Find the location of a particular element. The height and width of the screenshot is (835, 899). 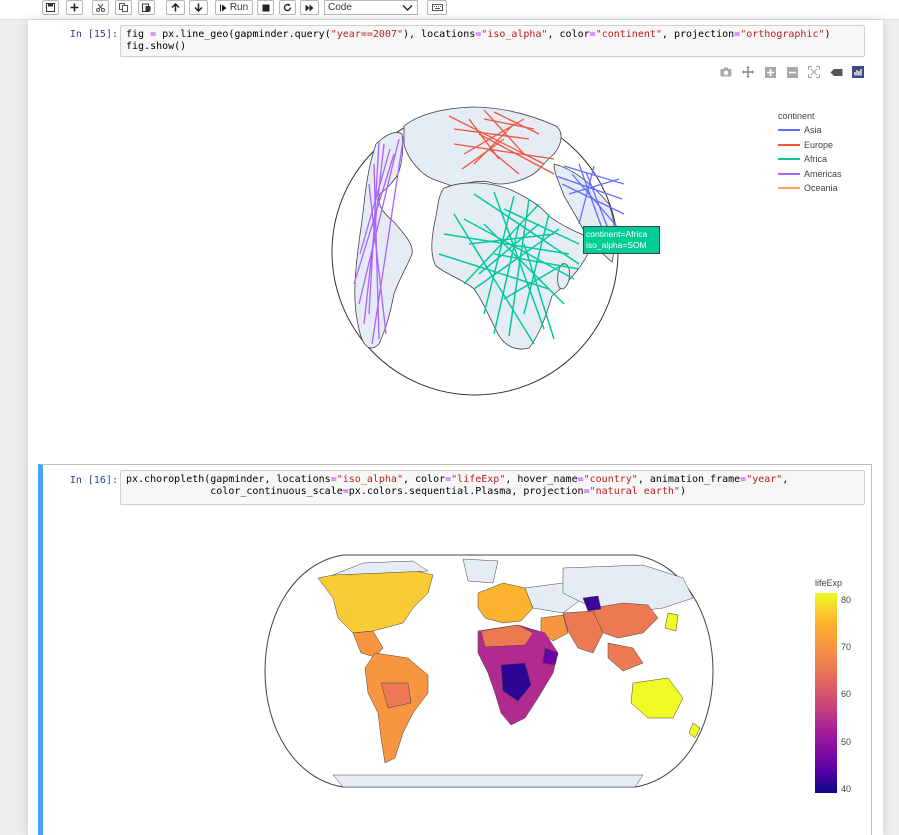

restart-run-all-button is located at coordinates (309, 7).